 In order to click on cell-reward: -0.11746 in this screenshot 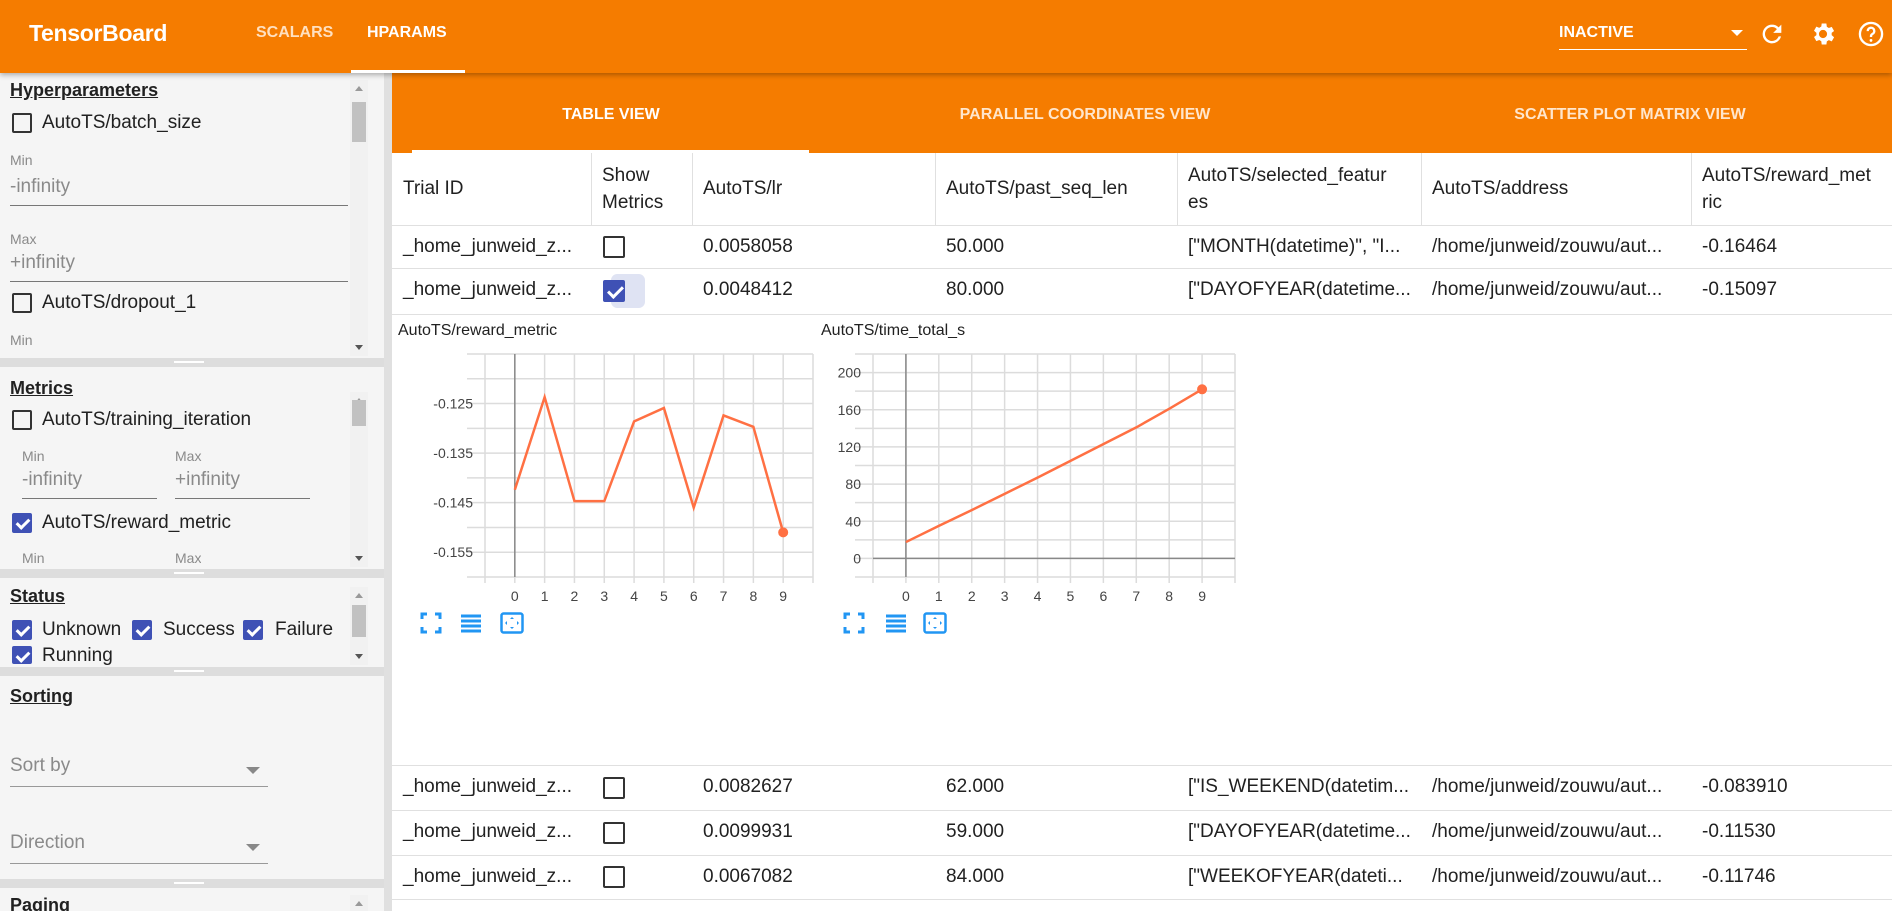, I will do `click(1739, 876)`.